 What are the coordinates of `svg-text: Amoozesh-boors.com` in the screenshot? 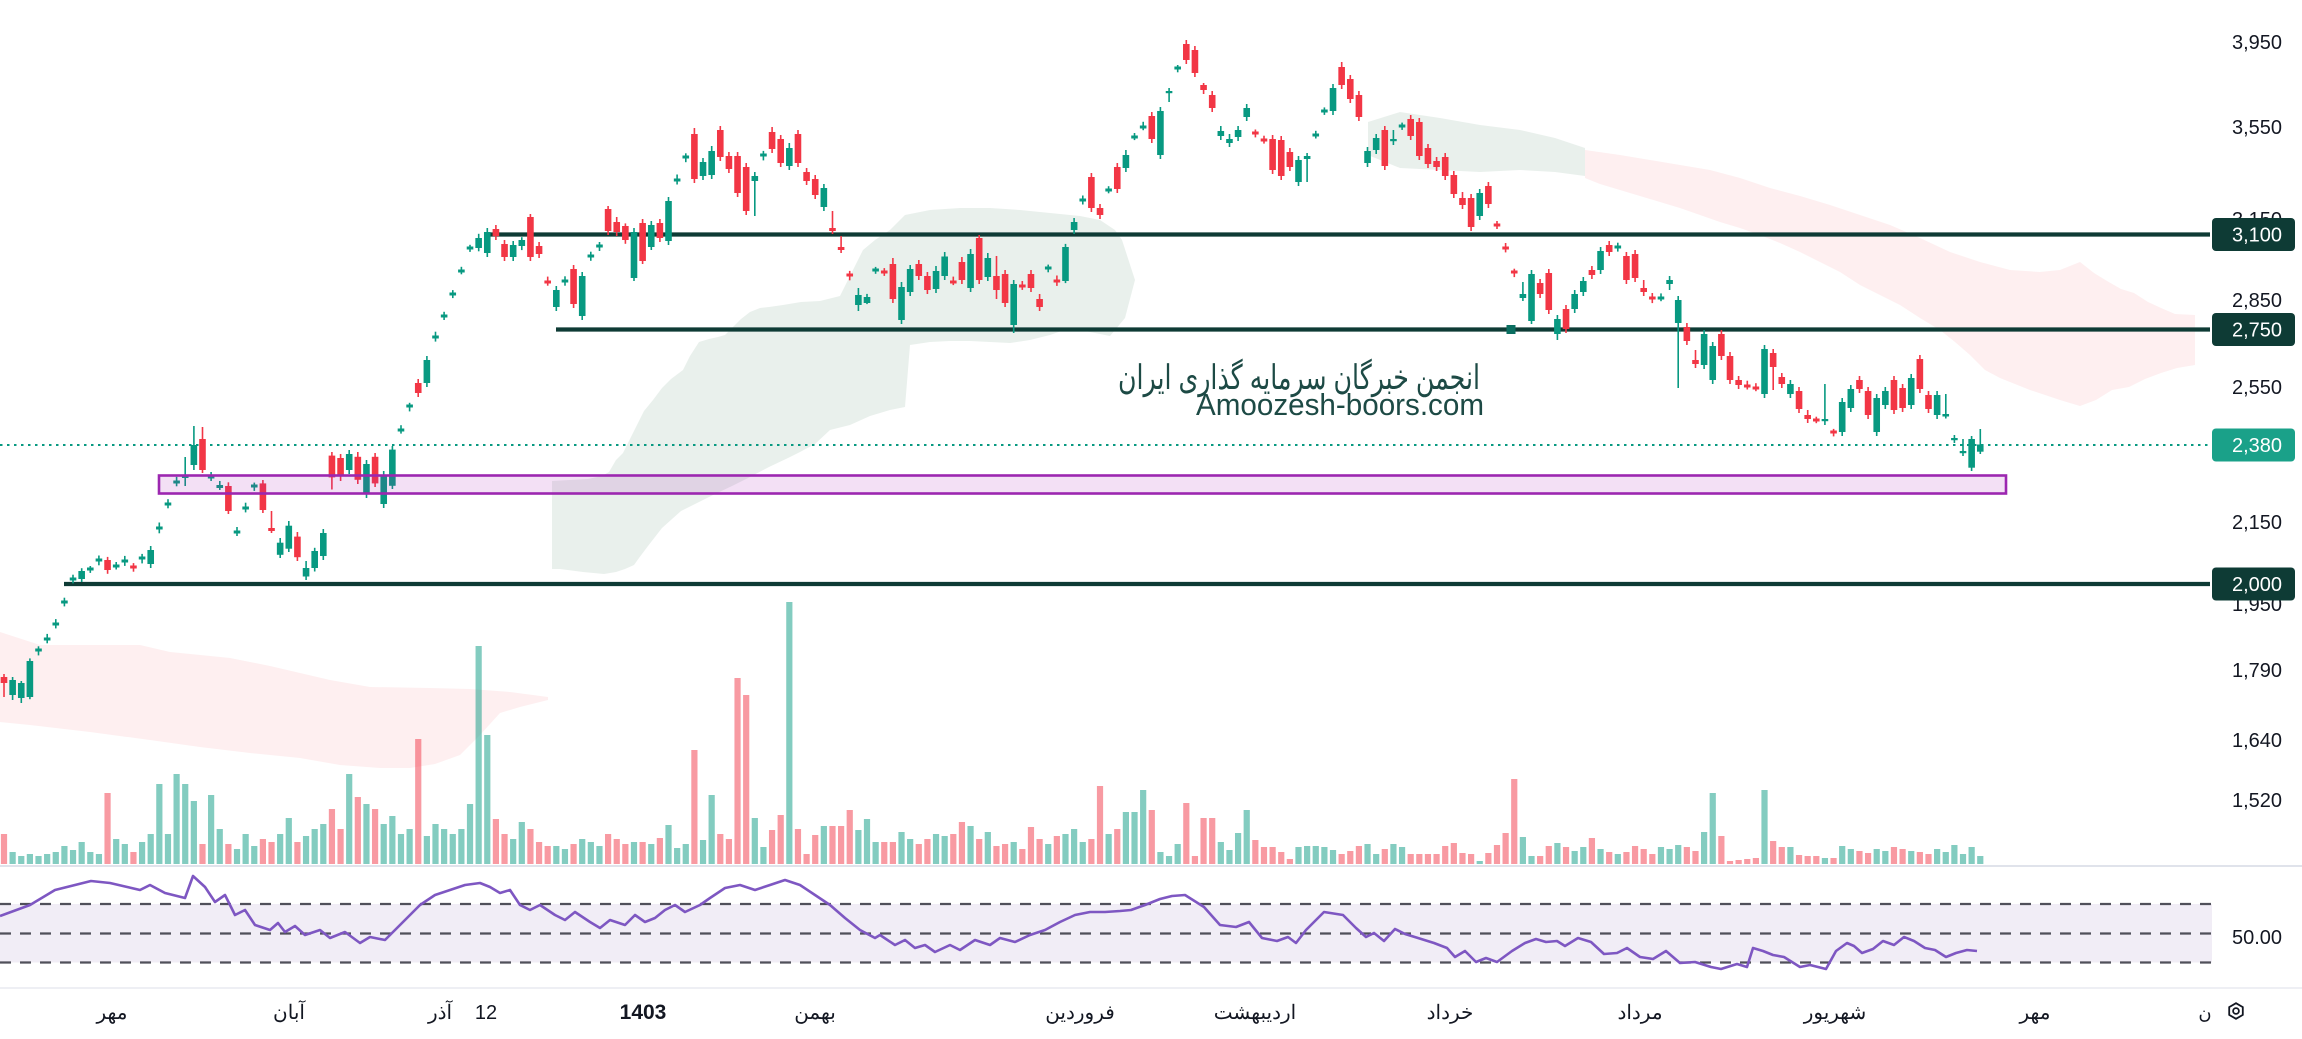 It's located at (1340, 404).